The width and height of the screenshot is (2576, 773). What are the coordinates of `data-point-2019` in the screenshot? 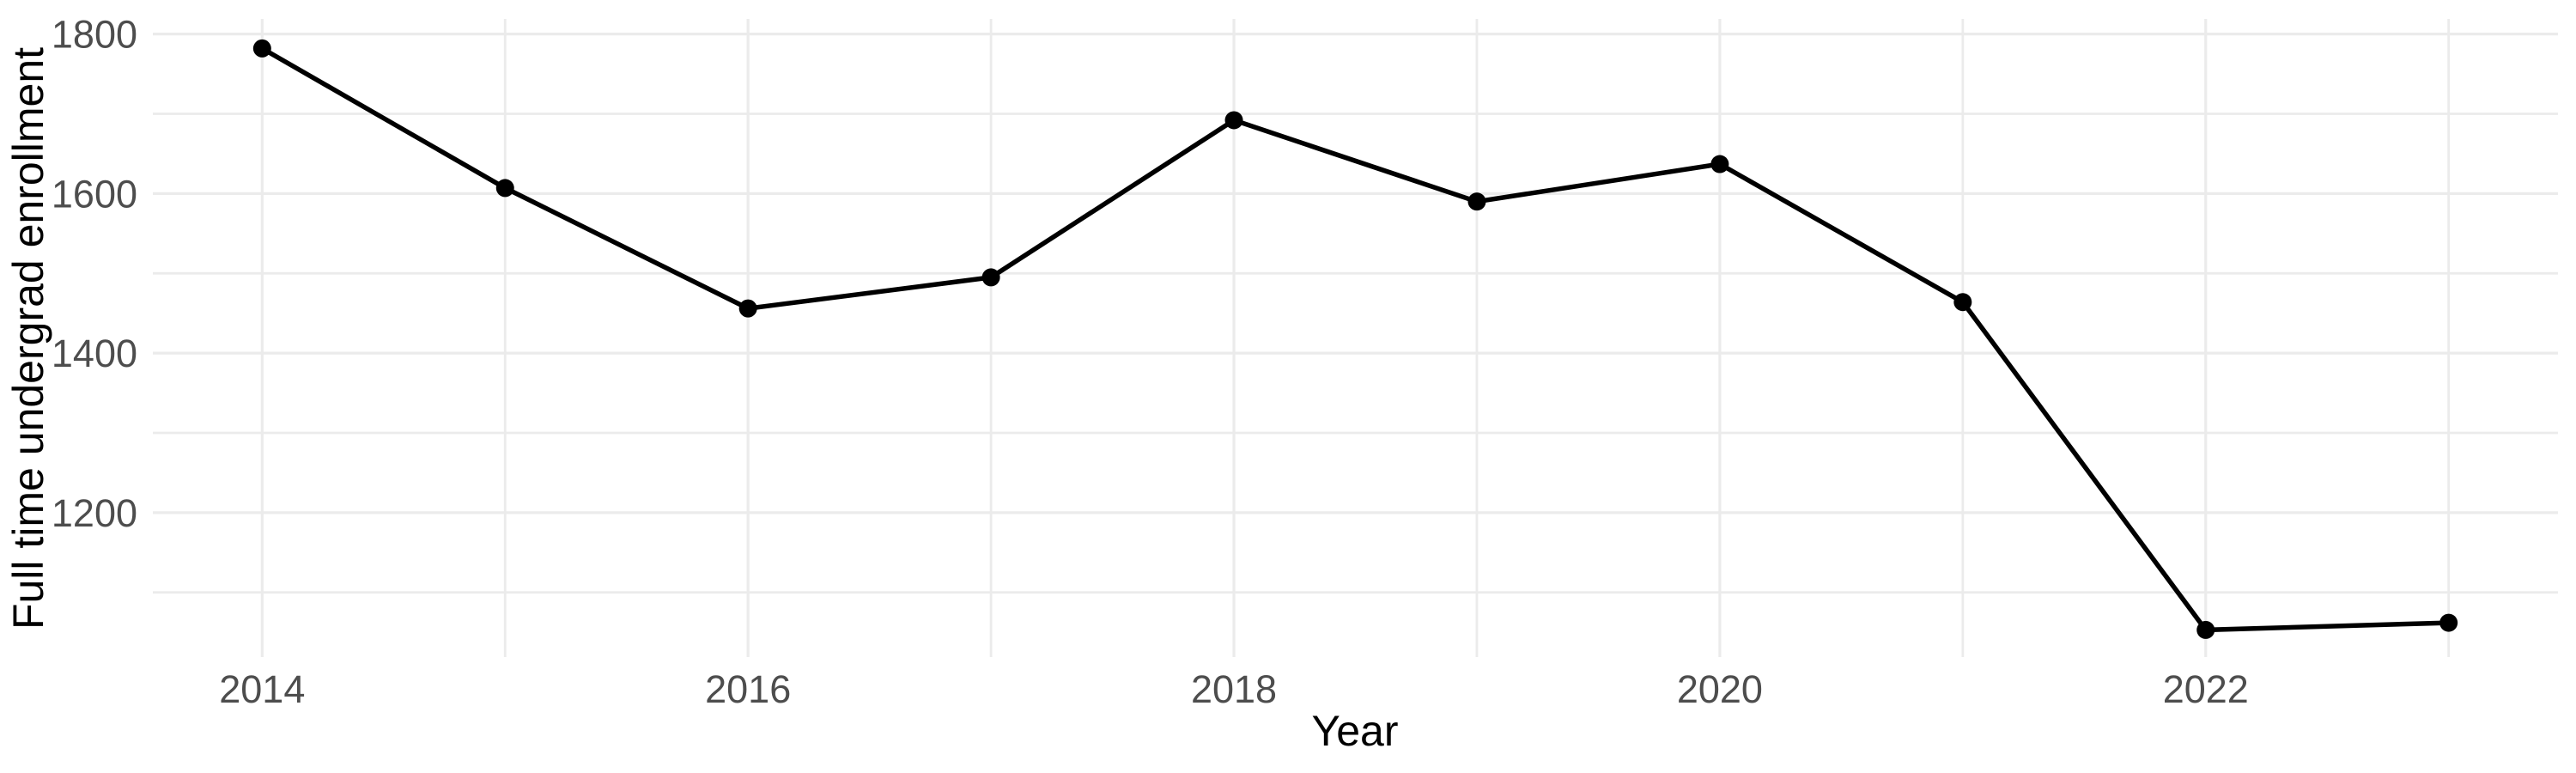 It's located at (1477, 201).